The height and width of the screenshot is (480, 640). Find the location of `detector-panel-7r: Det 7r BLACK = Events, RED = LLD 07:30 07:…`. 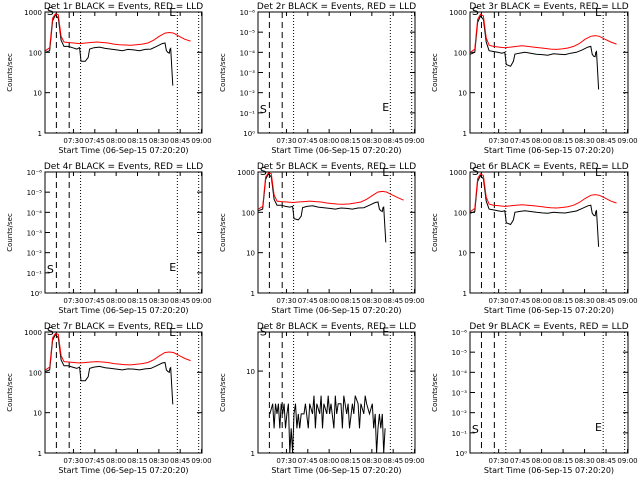

detector-panel-7r: Det 7r BLACK = Events, RED = LLD 07:30 07:… is located at coordinates (109, 398).